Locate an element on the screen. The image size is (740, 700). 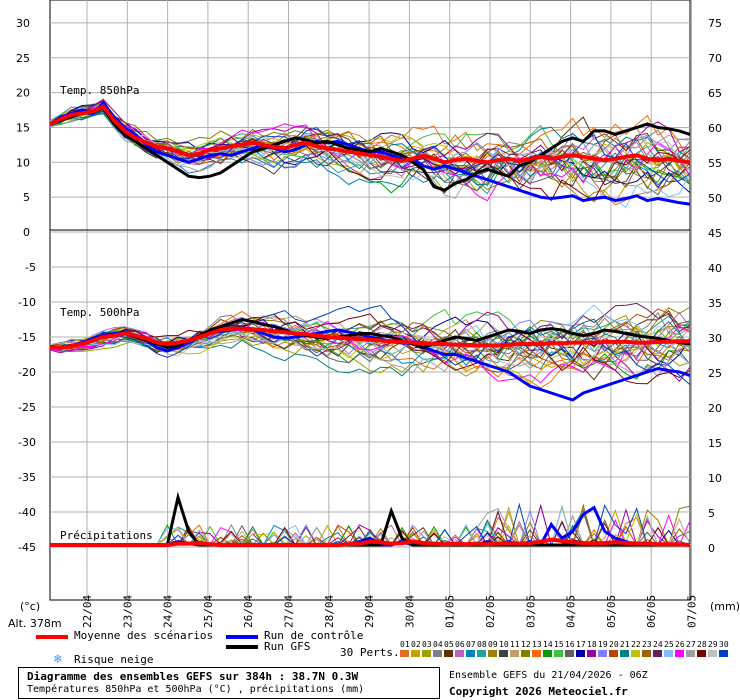
pert-number: 24 is located at coordinates (658, 644).